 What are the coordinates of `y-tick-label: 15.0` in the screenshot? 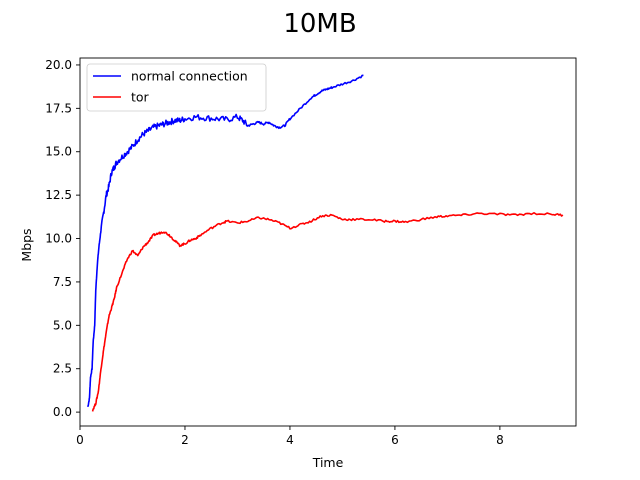 It's located at (58, 152).